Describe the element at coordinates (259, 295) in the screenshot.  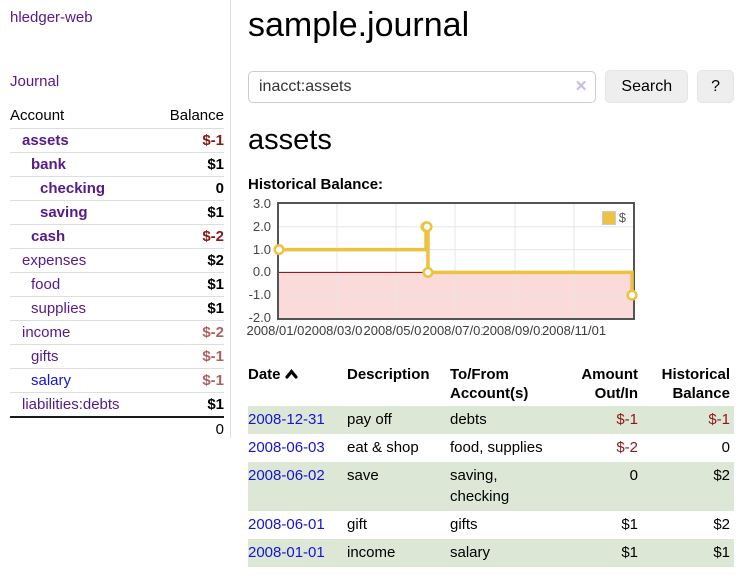
I see `y-tick-label: -1.0` at that location.